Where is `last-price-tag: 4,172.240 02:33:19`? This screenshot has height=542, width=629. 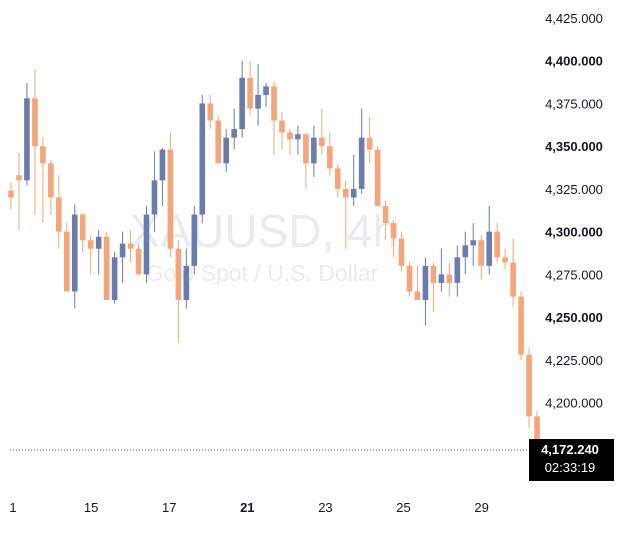
last-price-tag: 4,172.240 02:33:19 is located at coordinates (571, 460).